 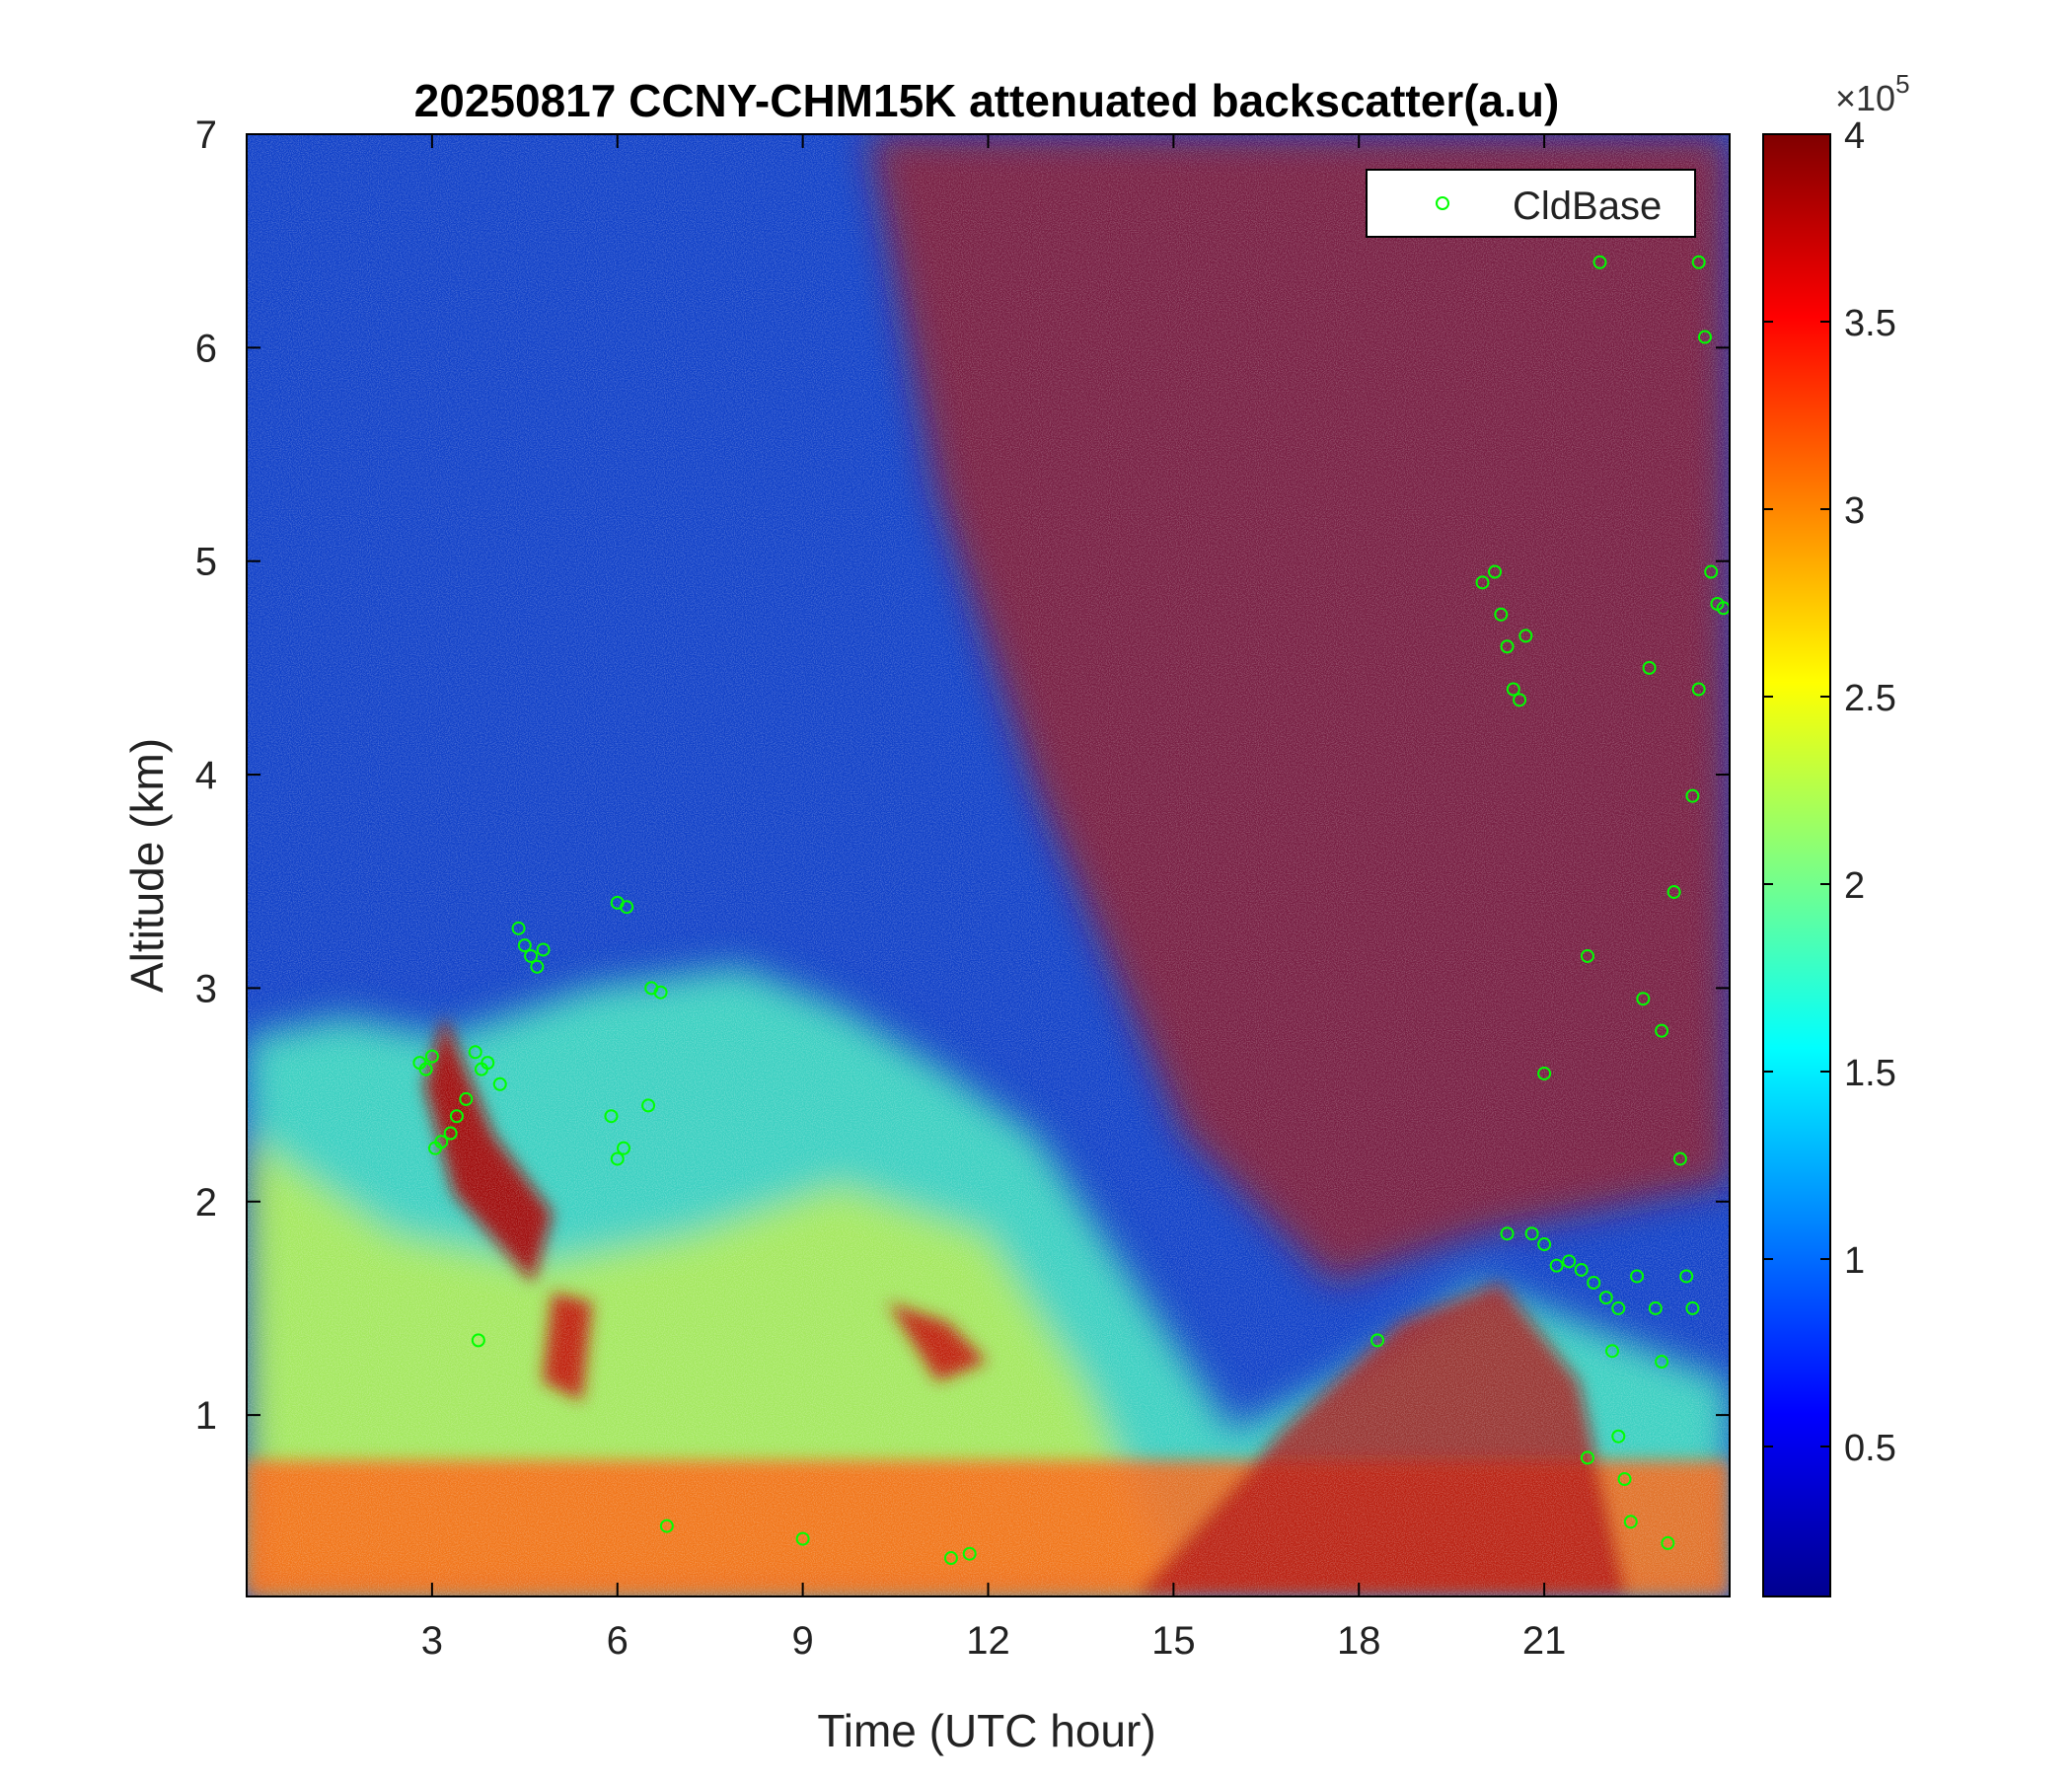 I want to click on x-tick-label: 3, so click(x=432, y=1641).